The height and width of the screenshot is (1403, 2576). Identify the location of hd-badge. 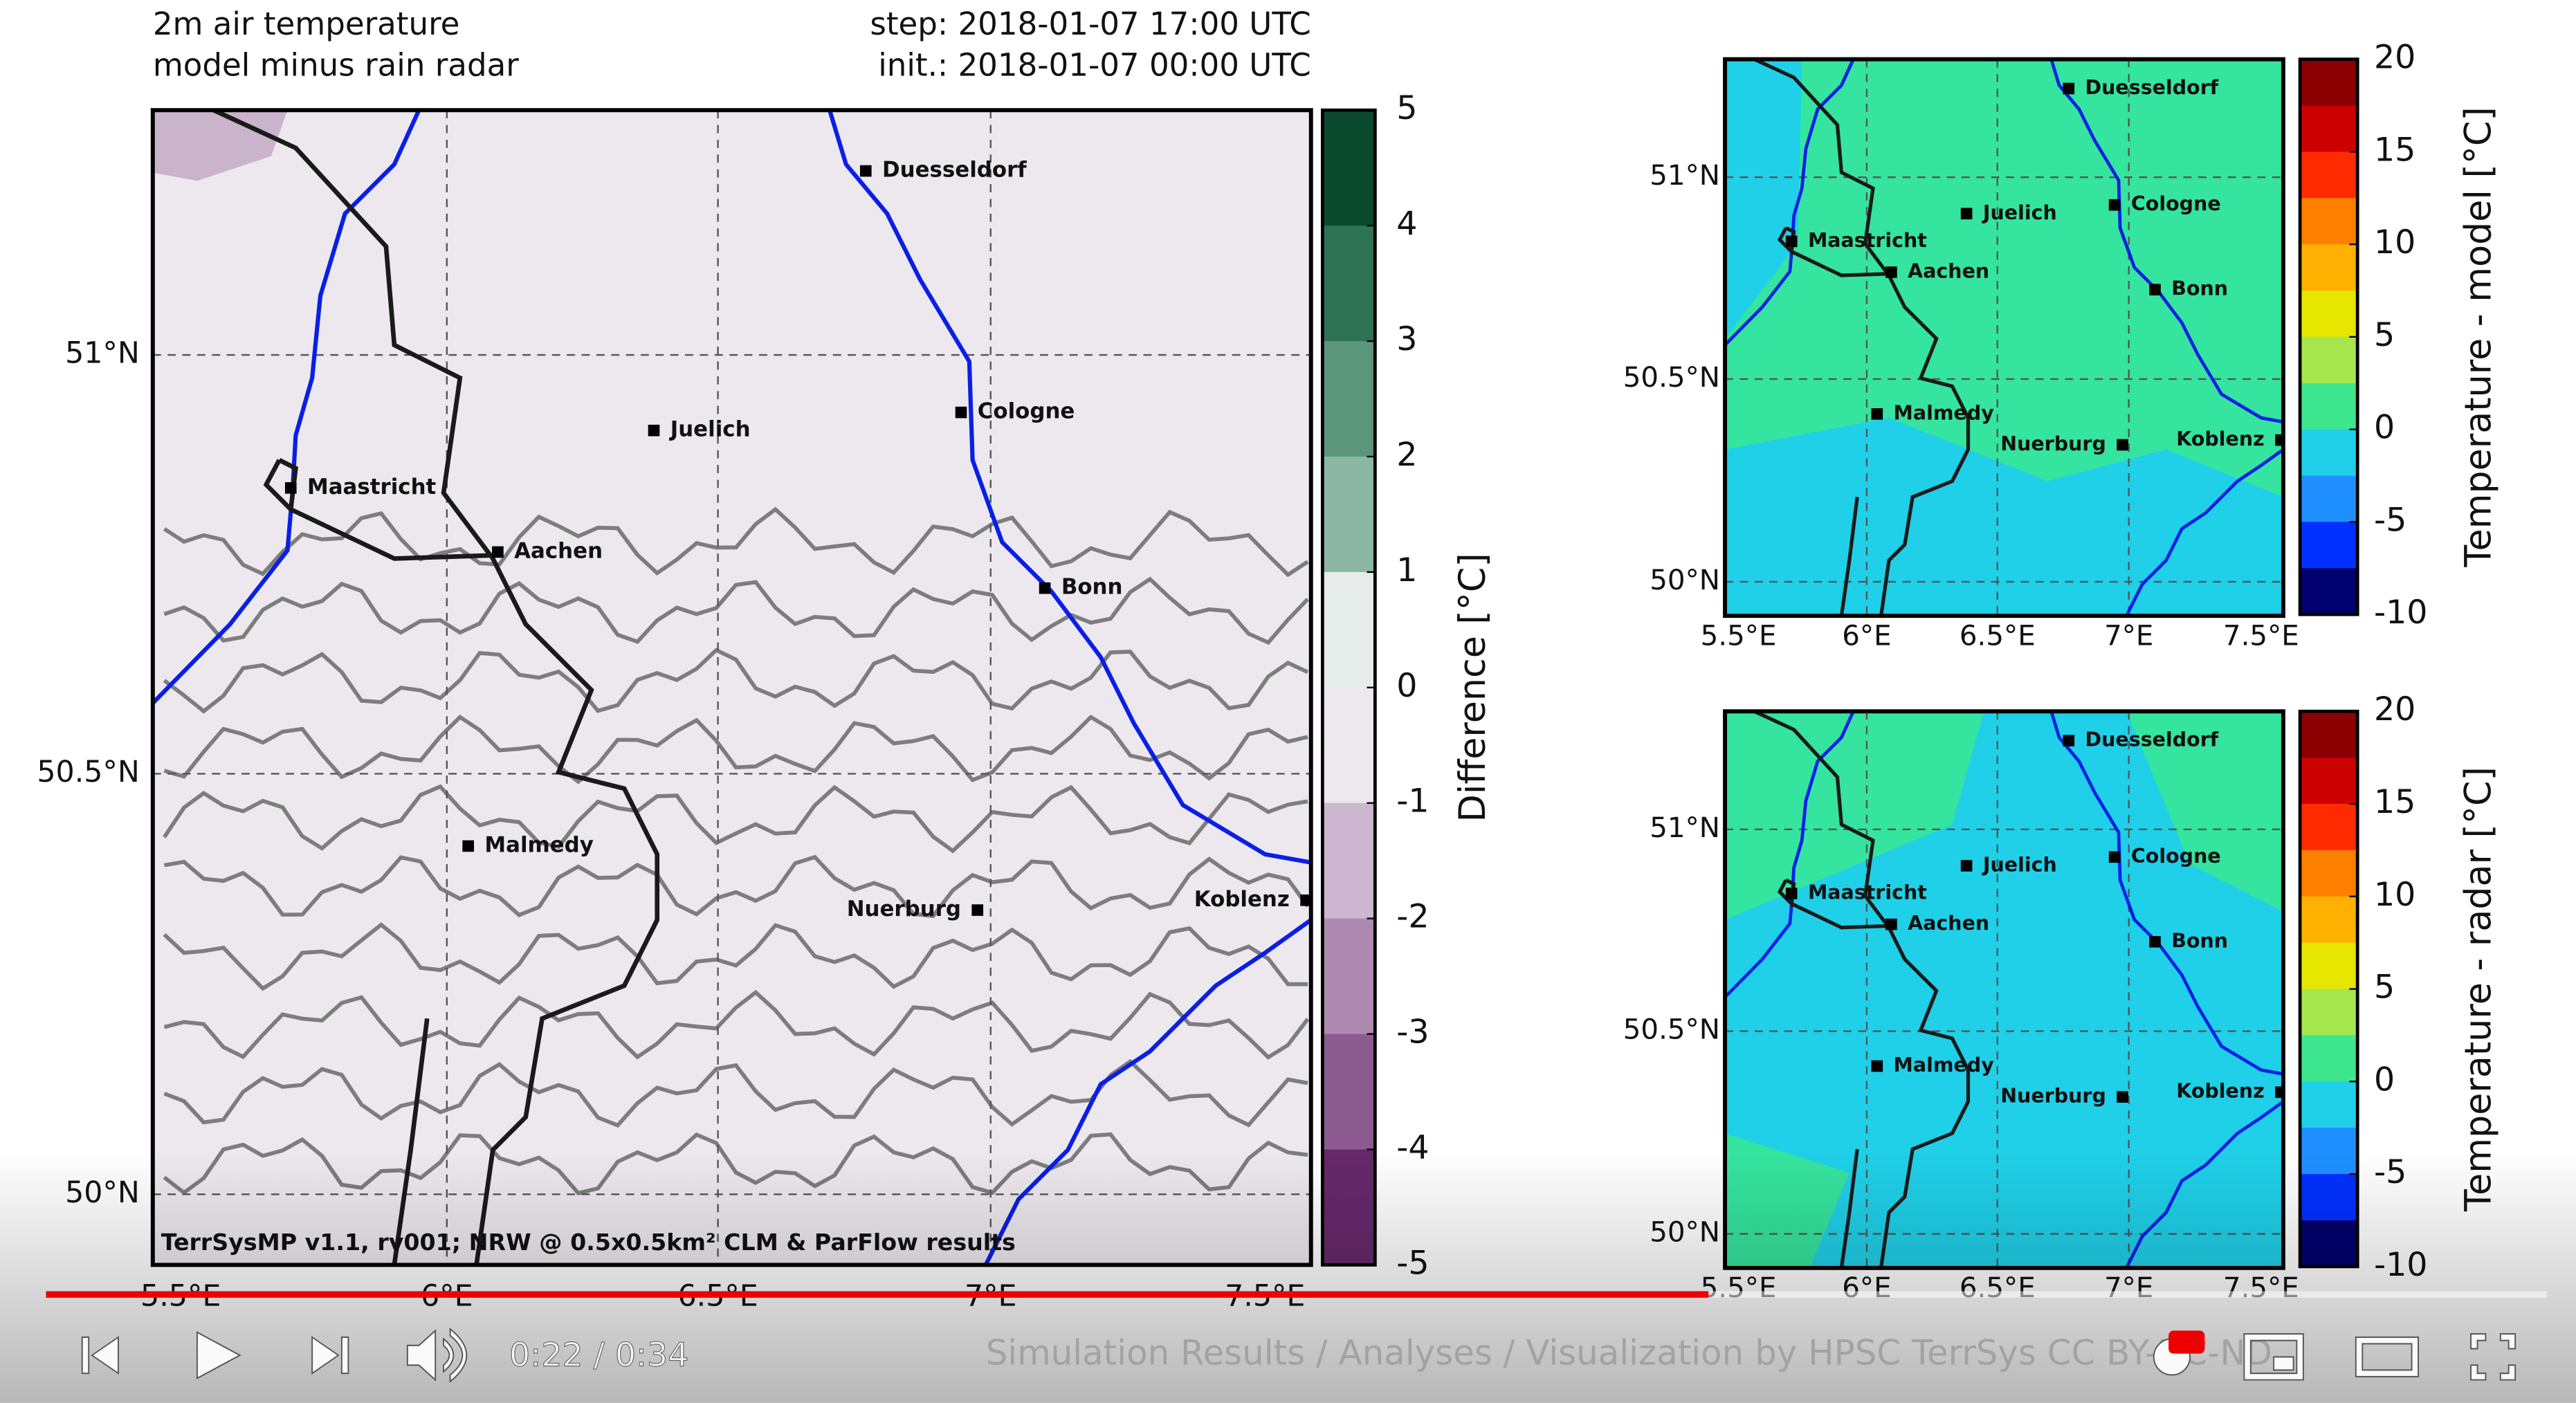
(2186, 1342).